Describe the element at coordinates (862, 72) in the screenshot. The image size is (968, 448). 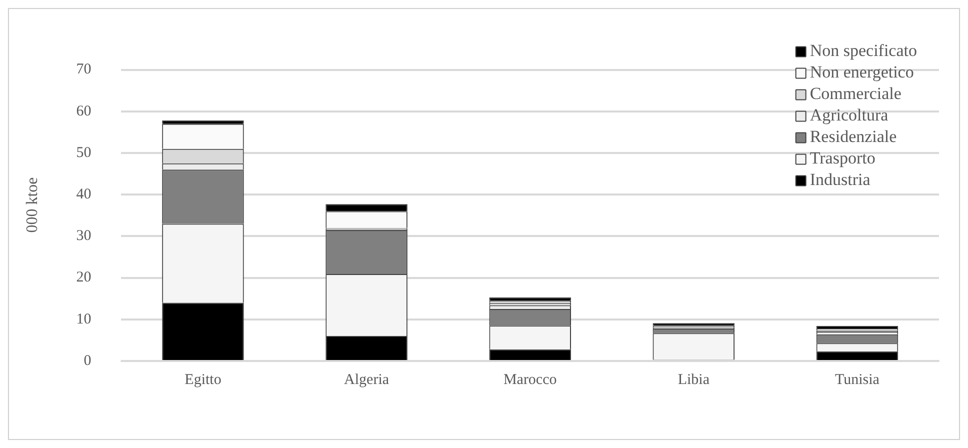
I see `legend-label: Non energetico` at that location.